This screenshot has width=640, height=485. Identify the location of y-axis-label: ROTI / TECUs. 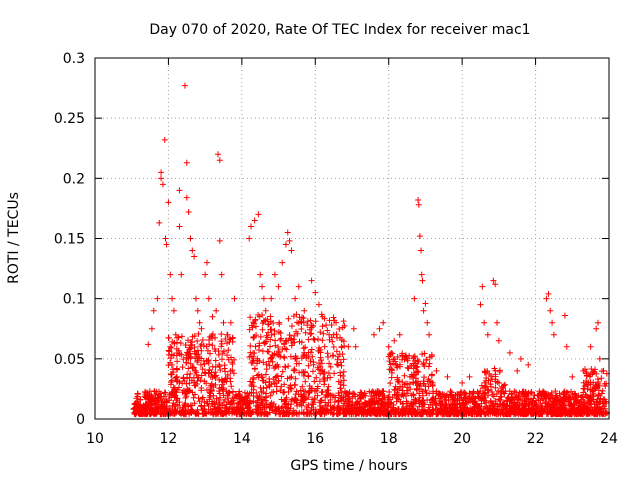
(14, 238).